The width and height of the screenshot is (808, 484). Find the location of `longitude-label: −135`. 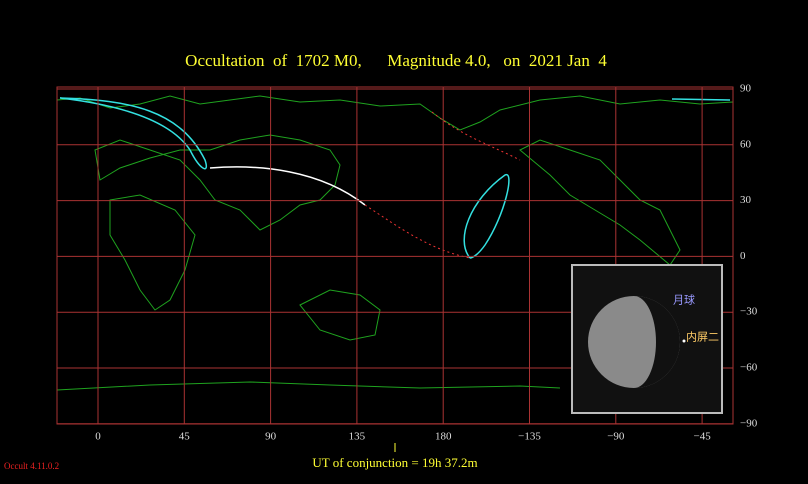

longitude-label: −135 is located at coordinates (529, 437).